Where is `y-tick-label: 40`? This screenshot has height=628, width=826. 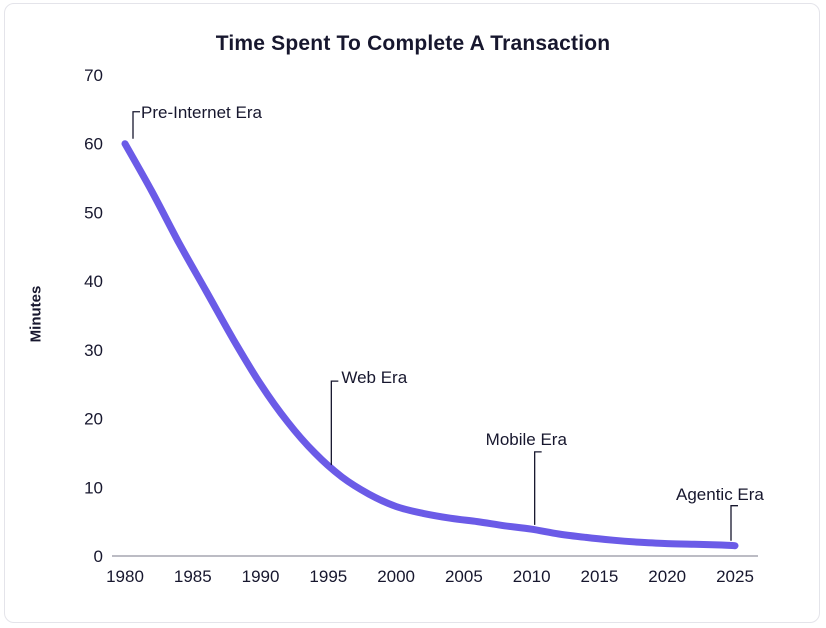
y-tick-label: 40 is located at coordinates (93, 281).